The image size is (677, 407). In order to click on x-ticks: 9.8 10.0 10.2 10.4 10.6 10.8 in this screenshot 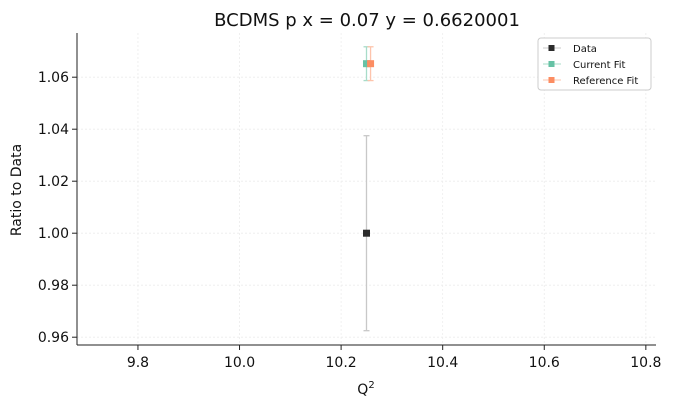, I will do `click(394, 358)`.